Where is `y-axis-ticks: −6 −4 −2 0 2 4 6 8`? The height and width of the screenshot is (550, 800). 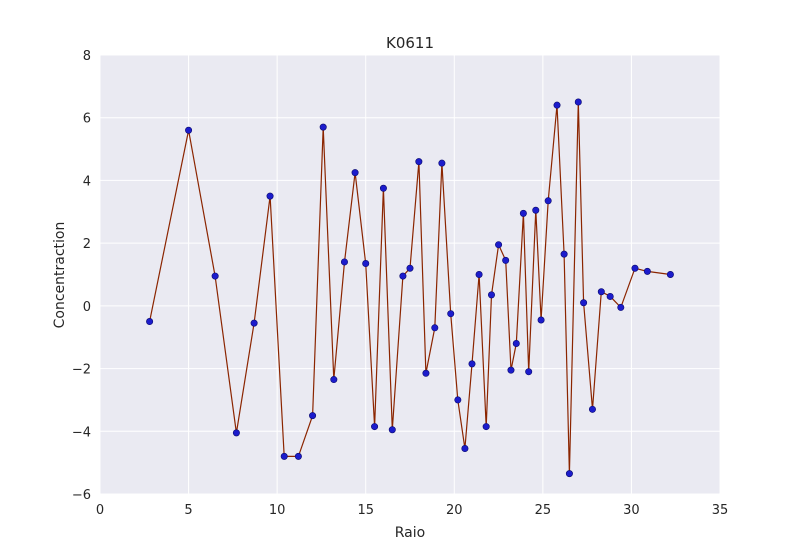
y-axis-ticks: −6 −4 −2 0 2 4 6 8 is located at coordinates (81, 276).